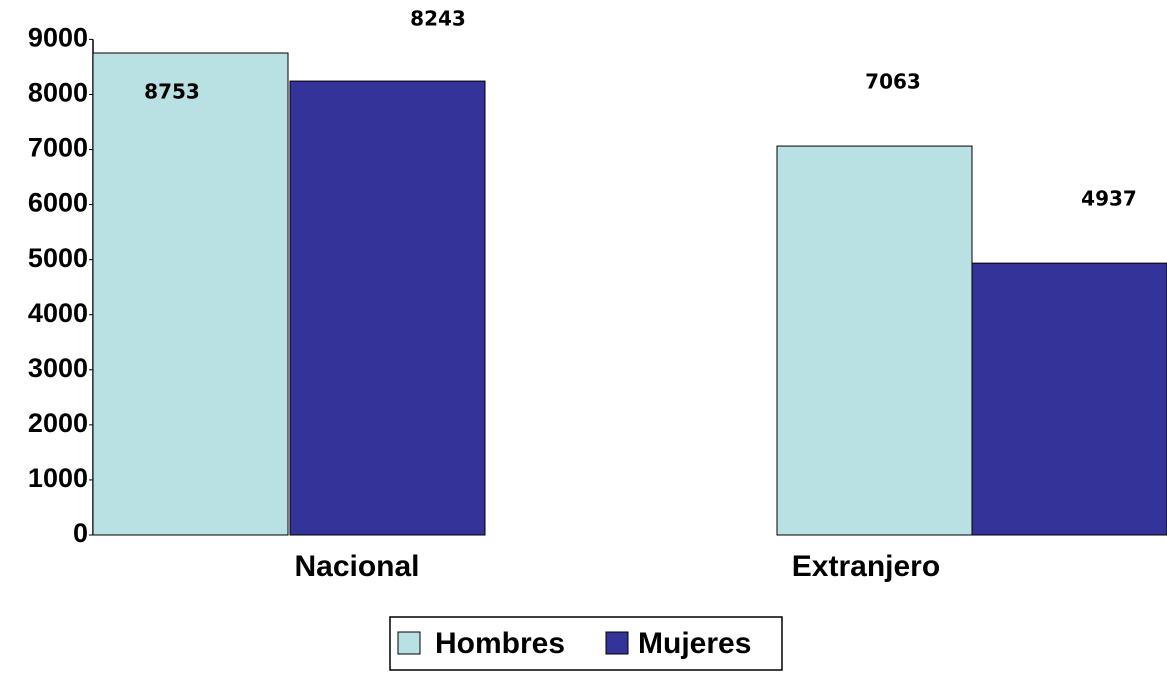 Image resolution: width=1167 pixels, height=673 pixels. I want to click on y-tick-label: 0, so click(80, 533).